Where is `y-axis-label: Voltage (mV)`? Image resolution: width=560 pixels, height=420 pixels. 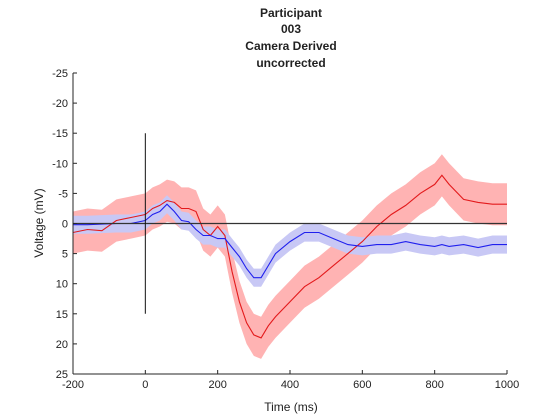
y-axis-label: Voltage (mV) is located at coordinates (39, 222).